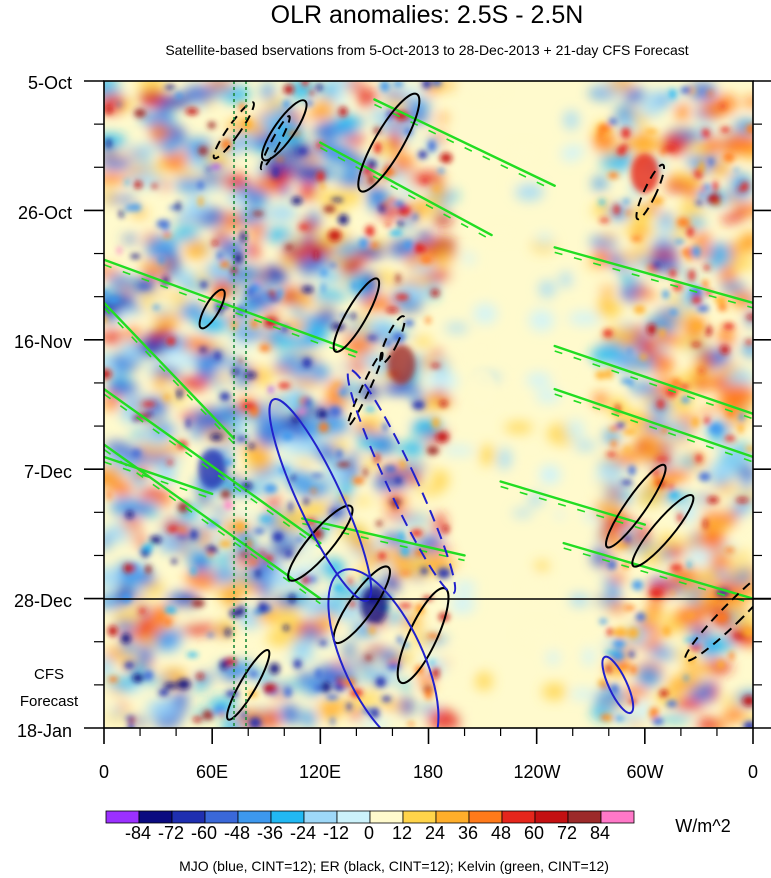  I want to click on y-tick-label-0: 5-Oct, so click(50, 83).